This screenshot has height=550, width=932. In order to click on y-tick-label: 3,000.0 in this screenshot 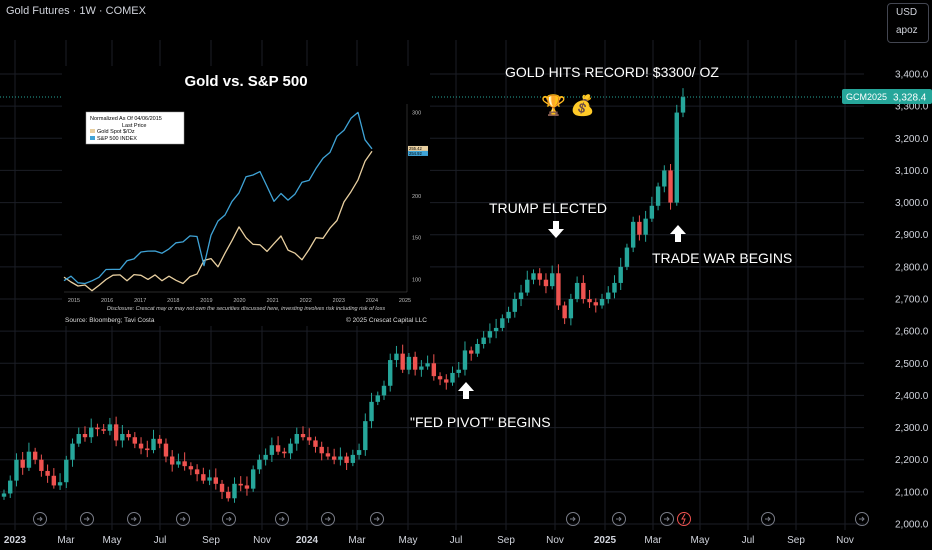, I will do `click(912, 203)`.